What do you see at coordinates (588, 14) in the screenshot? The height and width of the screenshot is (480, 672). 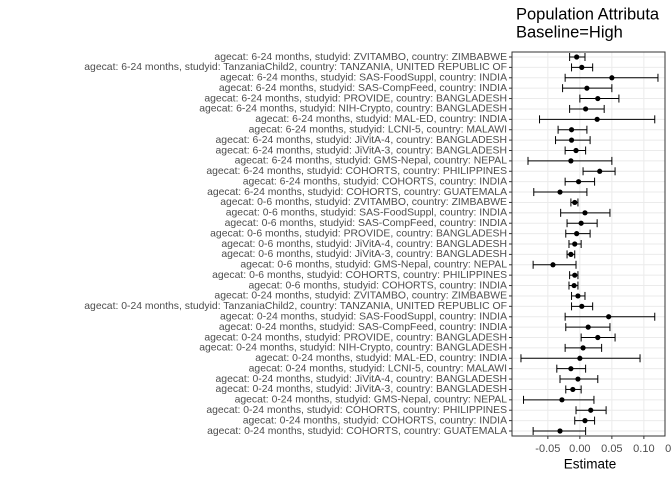 I see `chart-title: Population Attributa` at bounding box center [588, 14].